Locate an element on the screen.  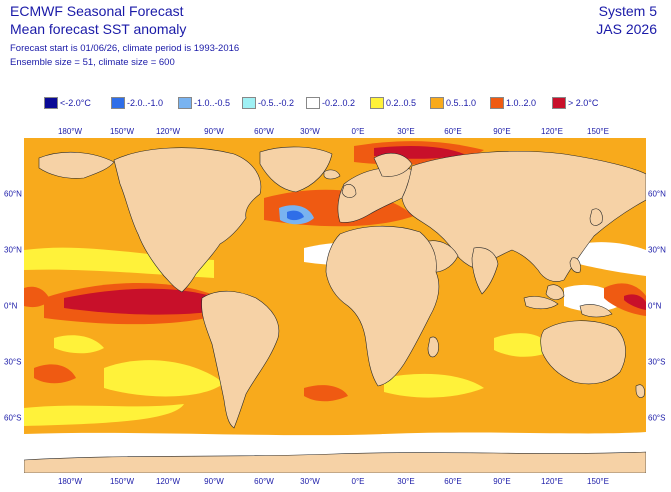
legend-item: <-2.0°C is located at coordinates (67, 103).